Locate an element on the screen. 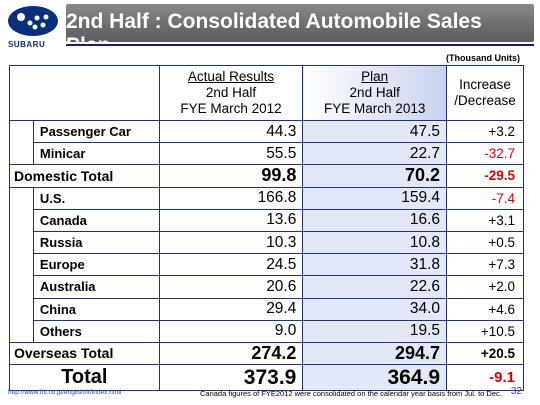  table-row-total: Total 373.9 364.9 -9.1 is located at coordinates (266, 378).